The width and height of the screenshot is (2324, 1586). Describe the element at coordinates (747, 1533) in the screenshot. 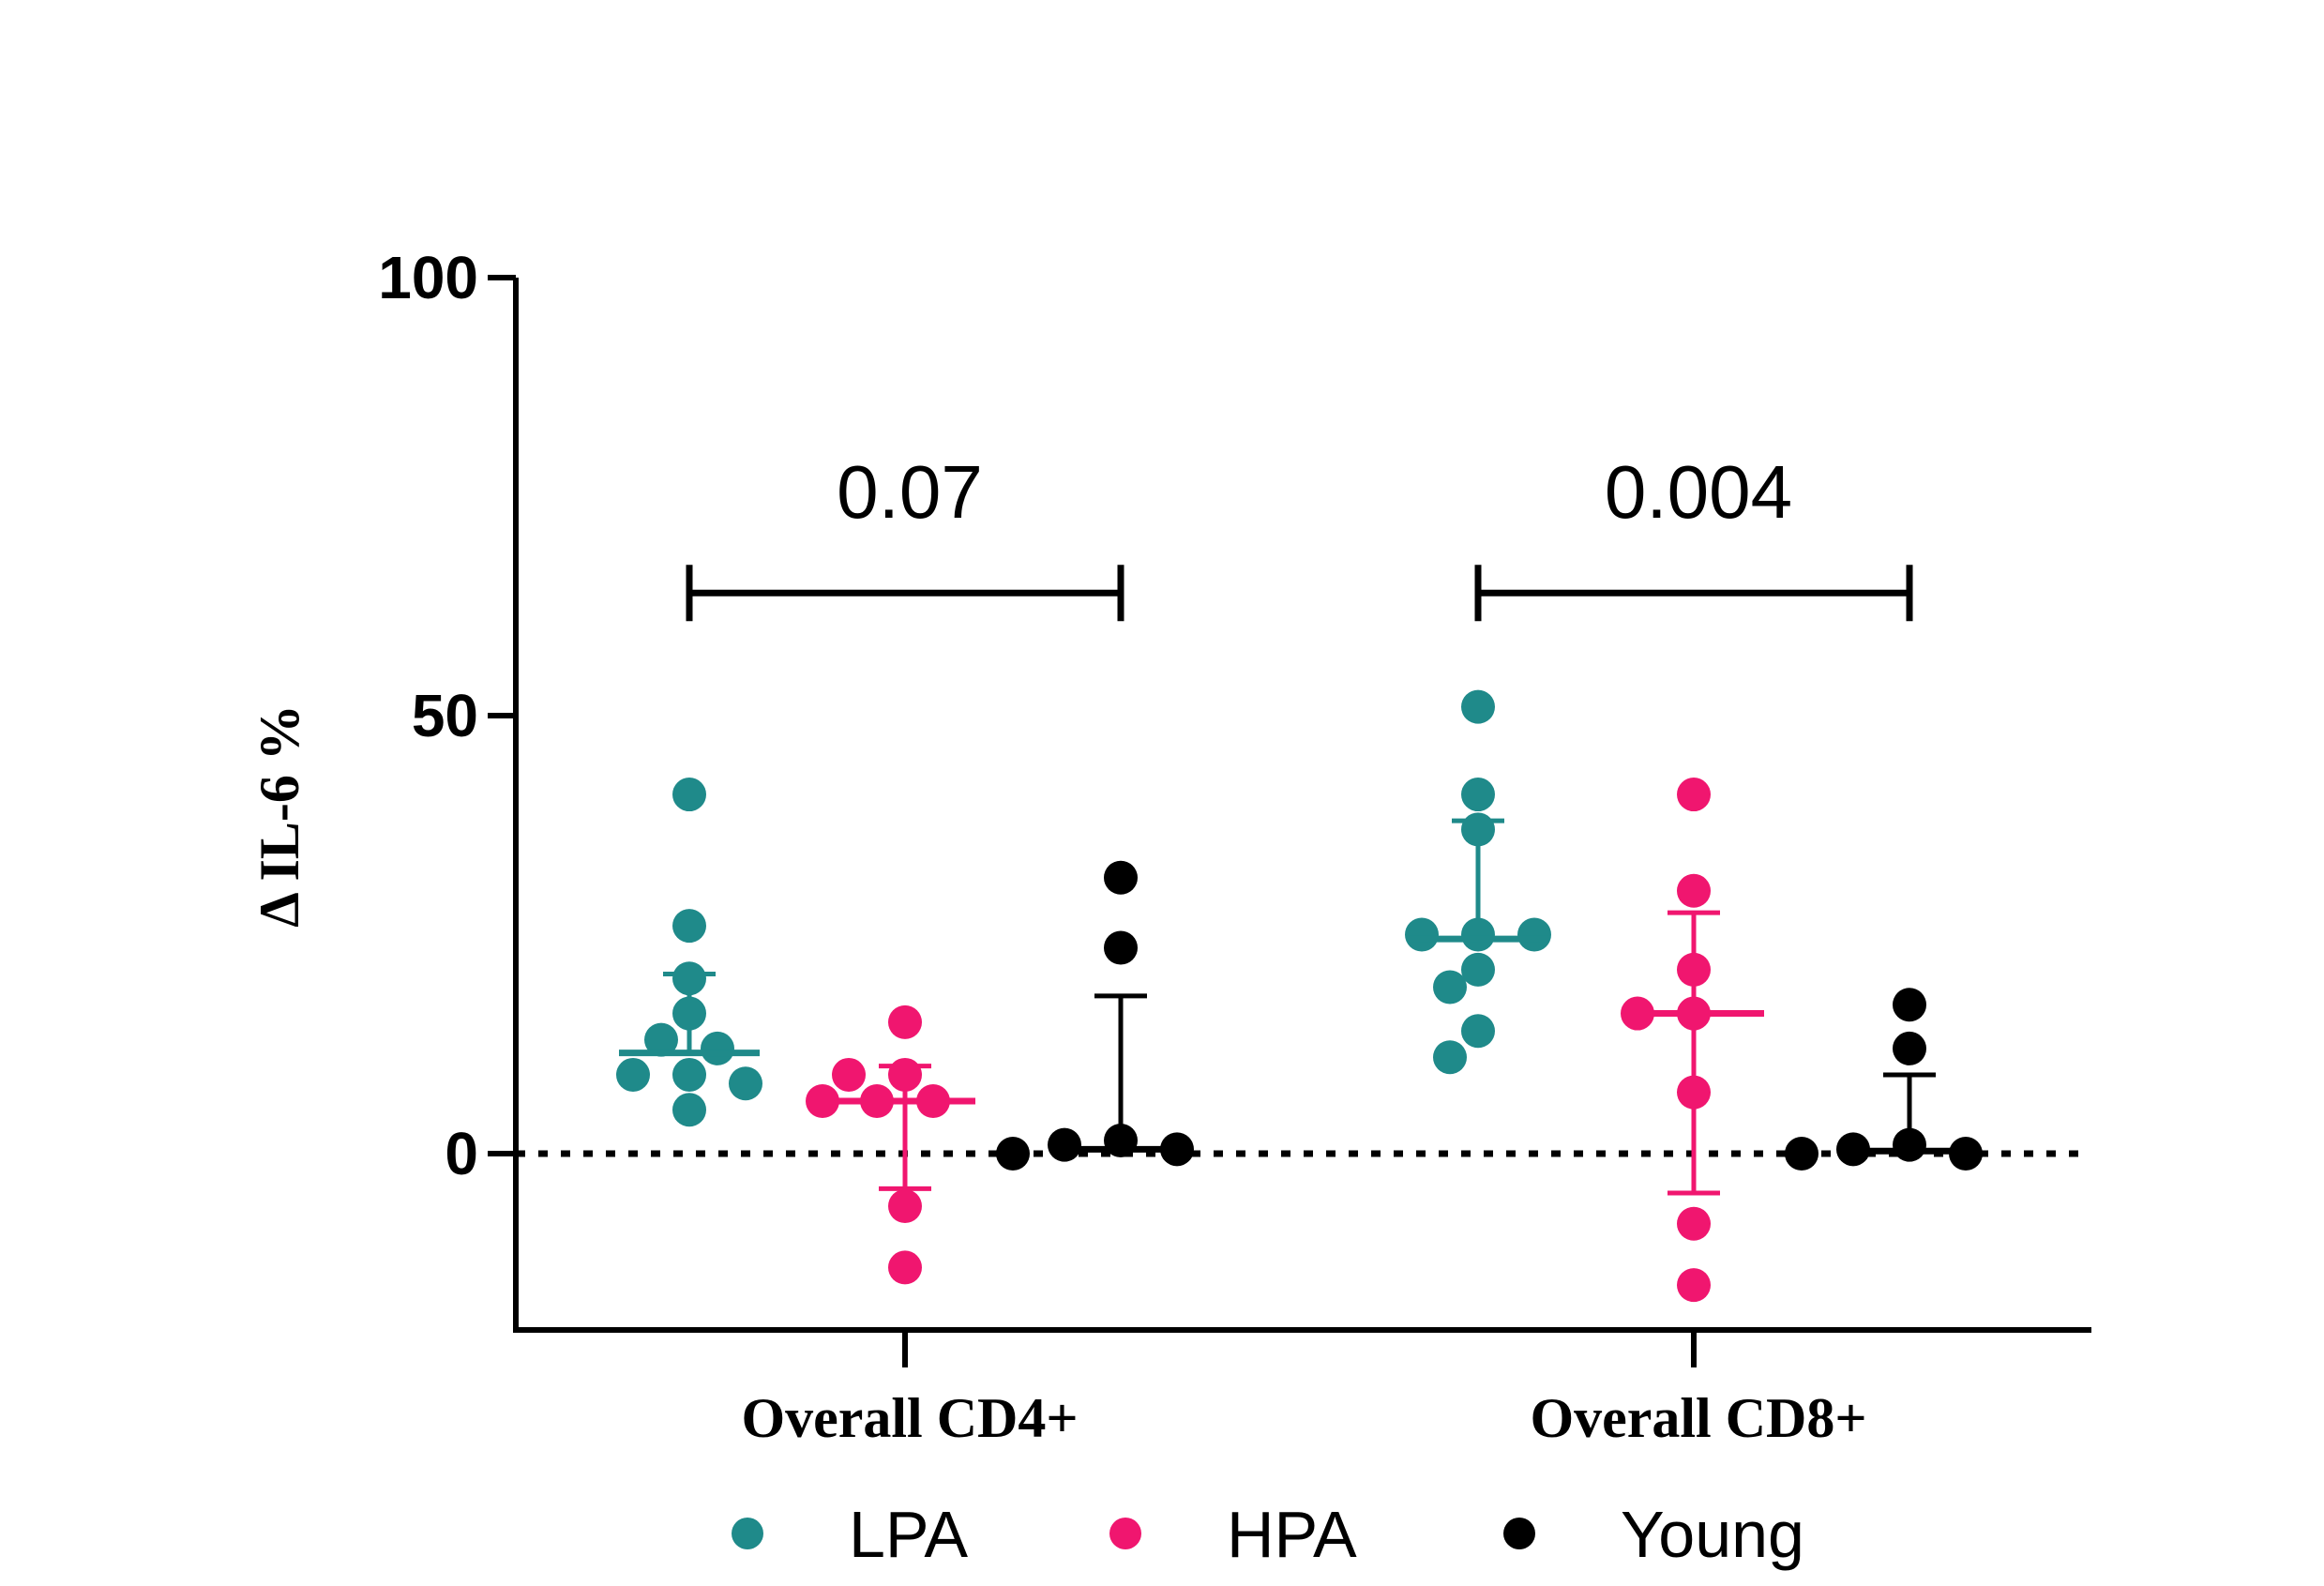

I see `legend-marker-lpa` at that location.